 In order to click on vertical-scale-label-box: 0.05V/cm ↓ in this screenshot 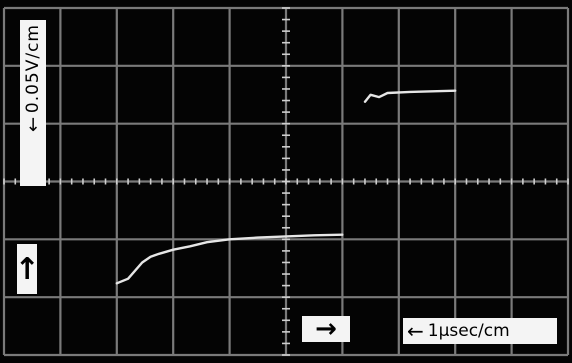, I will do `click(33, 103)`.